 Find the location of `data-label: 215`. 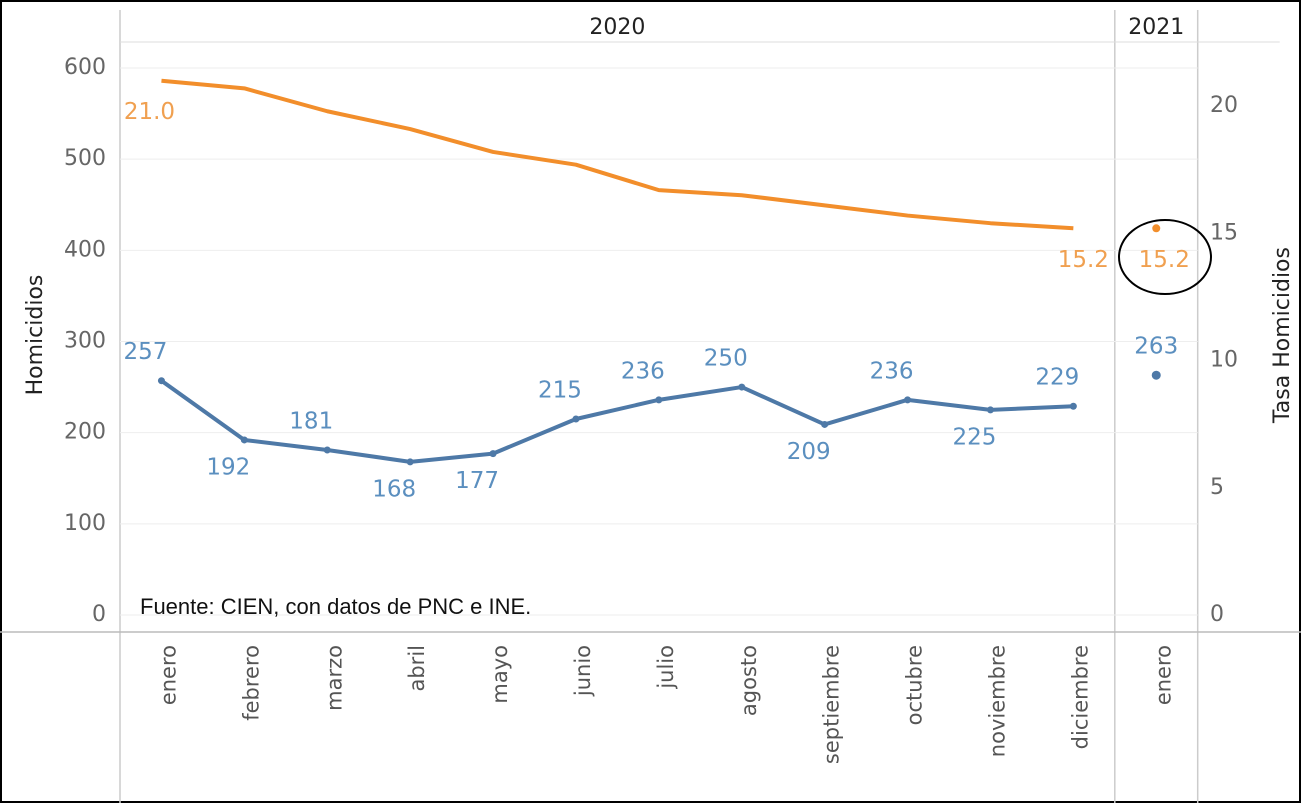

data-label: 215 is located at coordinates (560, 390).